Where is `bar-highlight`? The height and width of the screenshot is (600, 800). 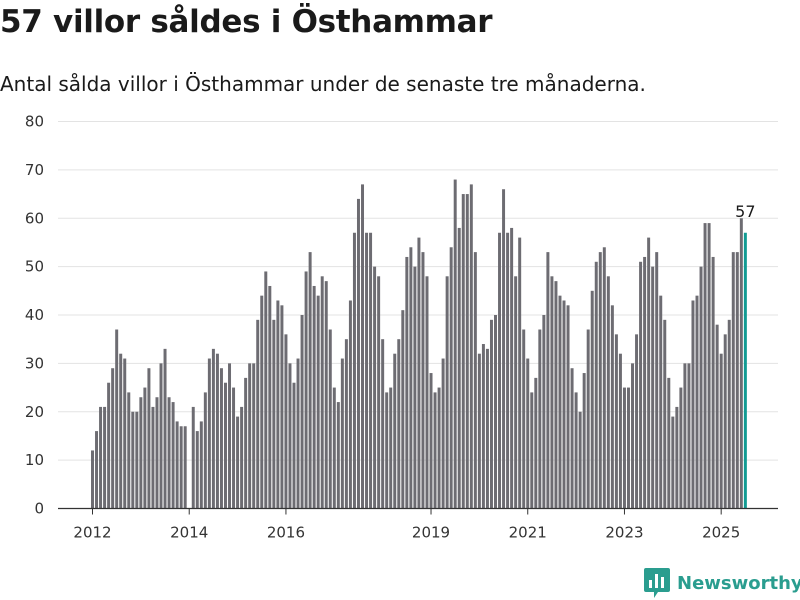 bar-highlight is located at coordinates (745, 370).